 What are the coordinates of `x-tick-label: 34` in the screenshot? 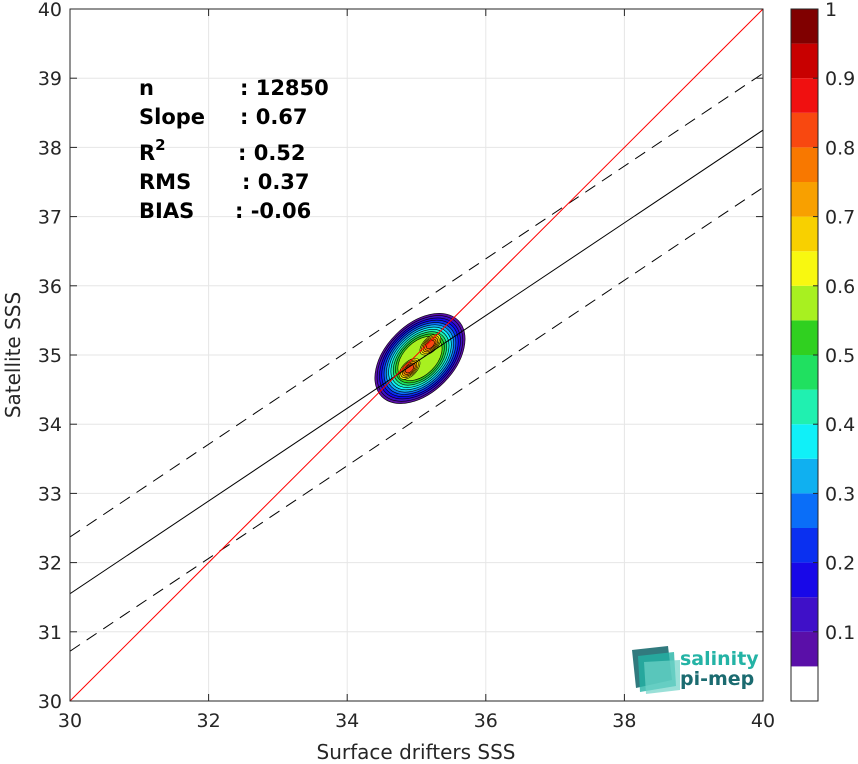 It's located at (347, 721).